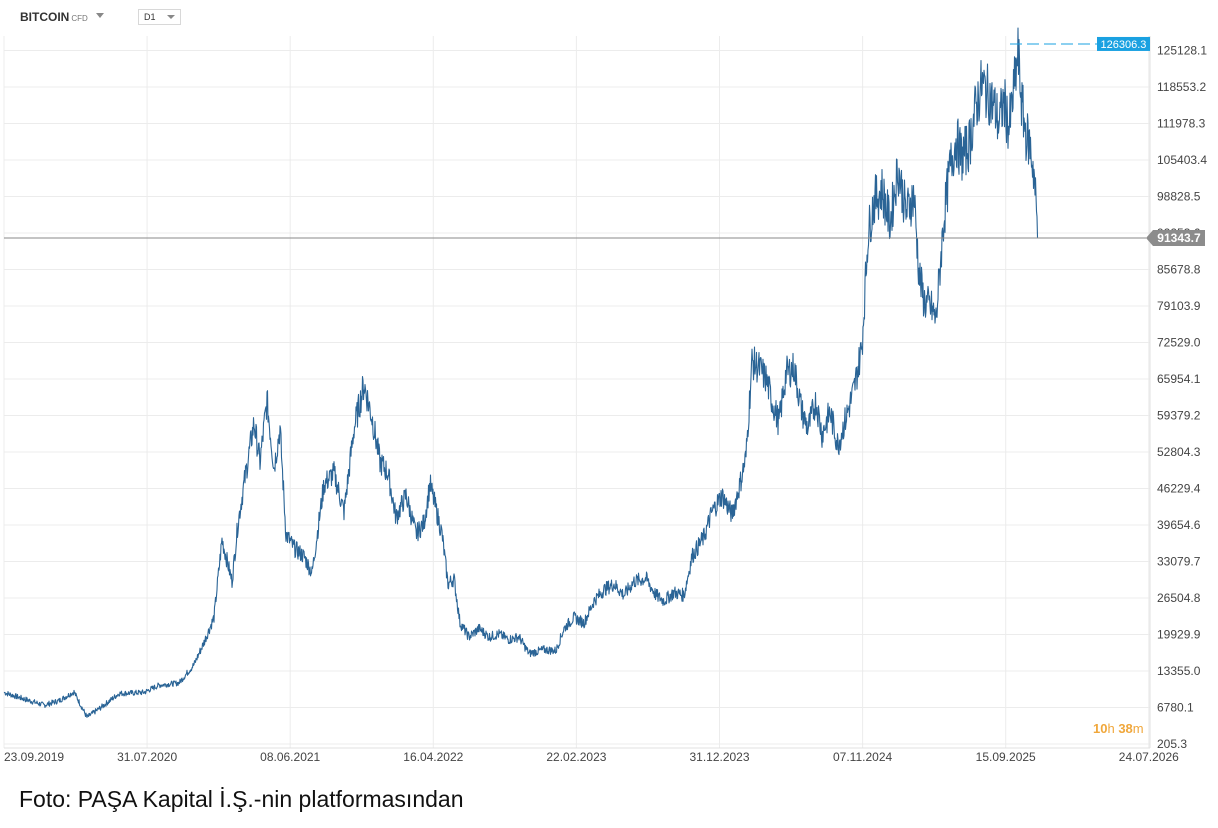 The width and height of the screenshot is (1218, 828). Describe the element at coordinates (1100, 728) in the screenshot. I see `countdown-hours: 10` at that location.